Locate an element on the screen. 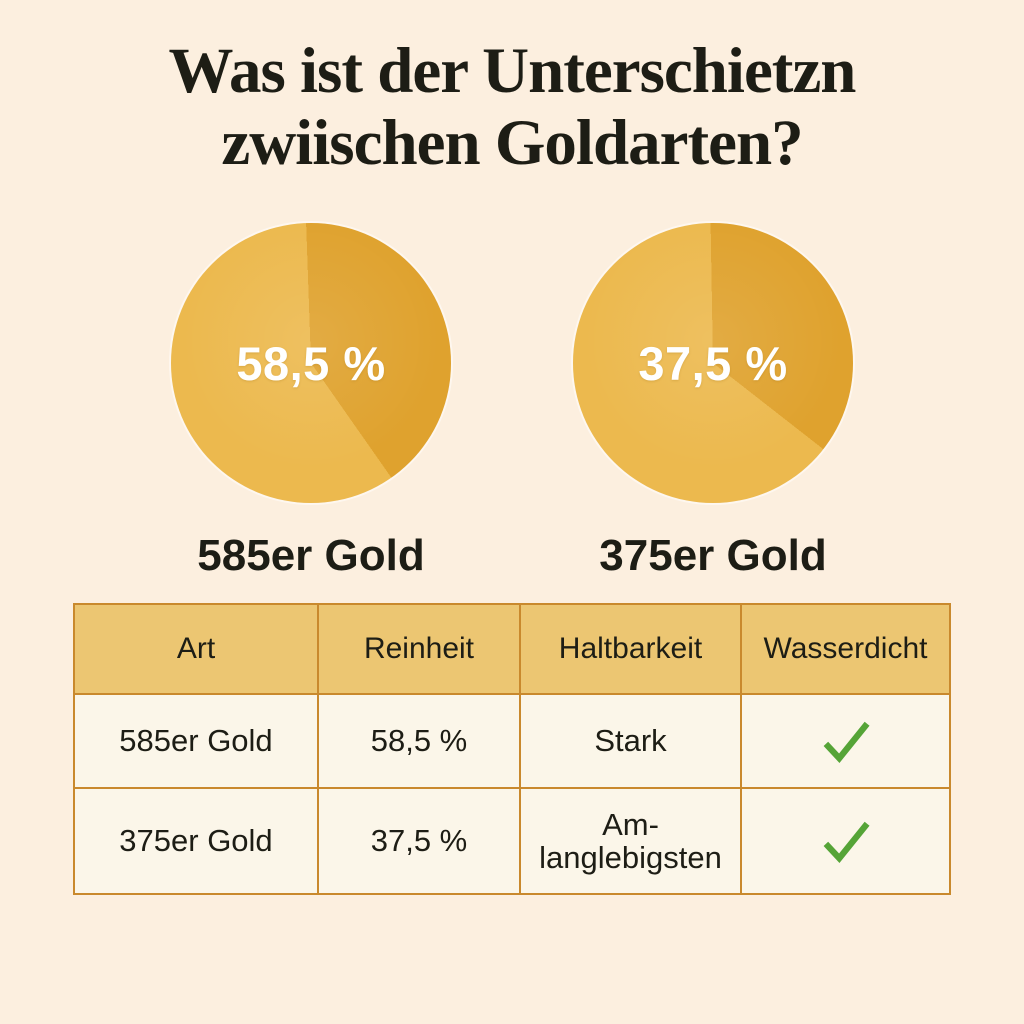 Image resolution: width=1024 pixels, height=1024 pixels. table-cell-row1-wasserdicht is located at coordinates (845, 741).